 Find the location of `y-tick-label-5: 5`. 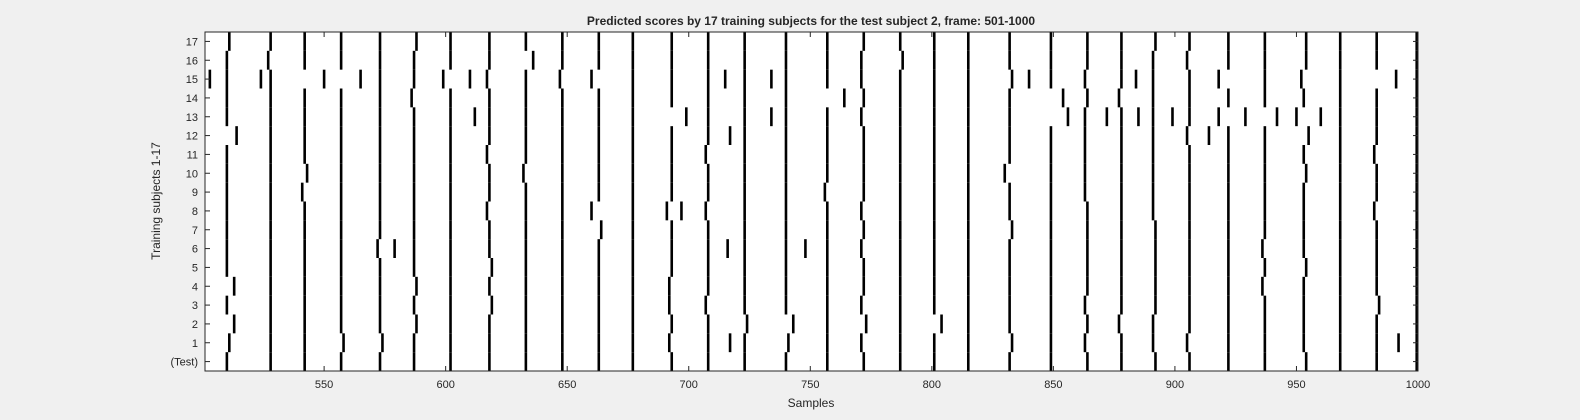

y-tick-label-5: 5 is located at coordinates (195, 268).